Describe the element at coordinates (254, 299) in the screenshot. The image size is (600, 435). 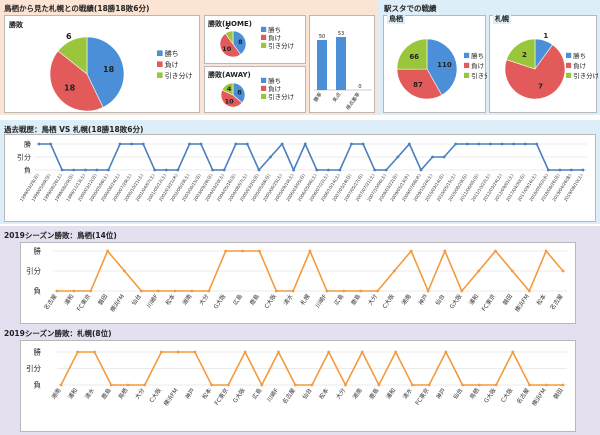
I see `x-tick-label: 鹿島` at that location.